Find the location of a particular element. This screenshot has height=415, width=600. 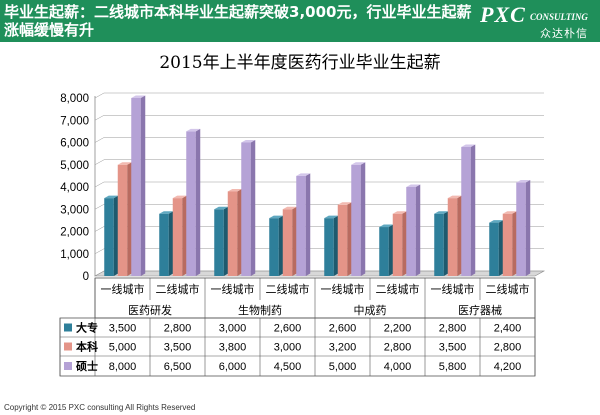

logo-chinese: 众达朴信 is located at coordinates (564, 33).